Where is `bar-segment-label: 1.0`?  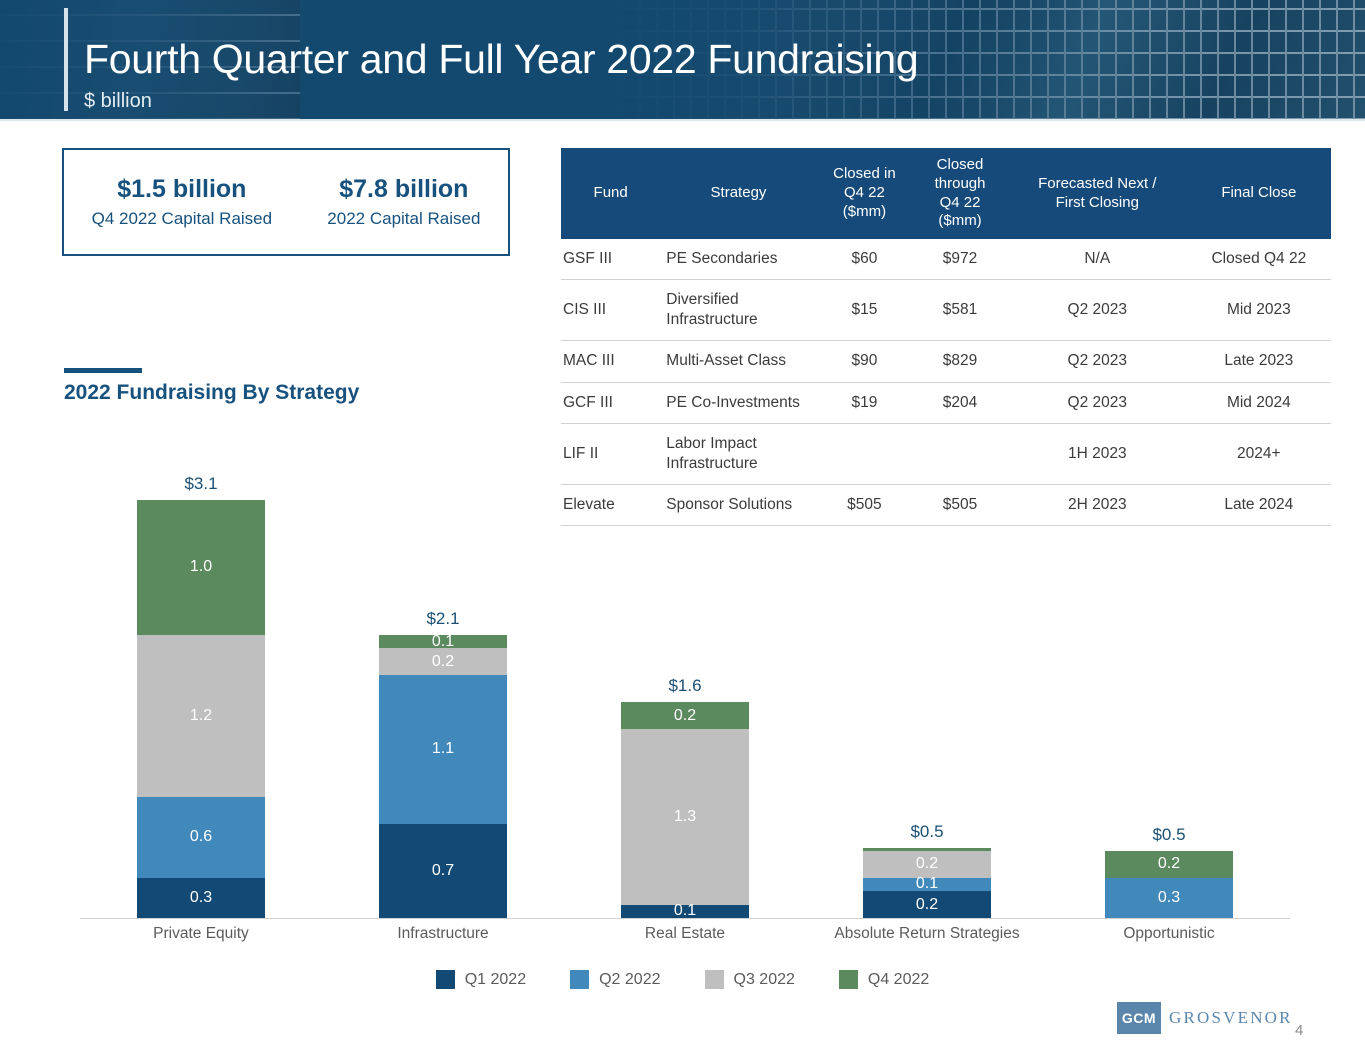
bar-segment-label: 1.0 is located at coordinates (201, 567).